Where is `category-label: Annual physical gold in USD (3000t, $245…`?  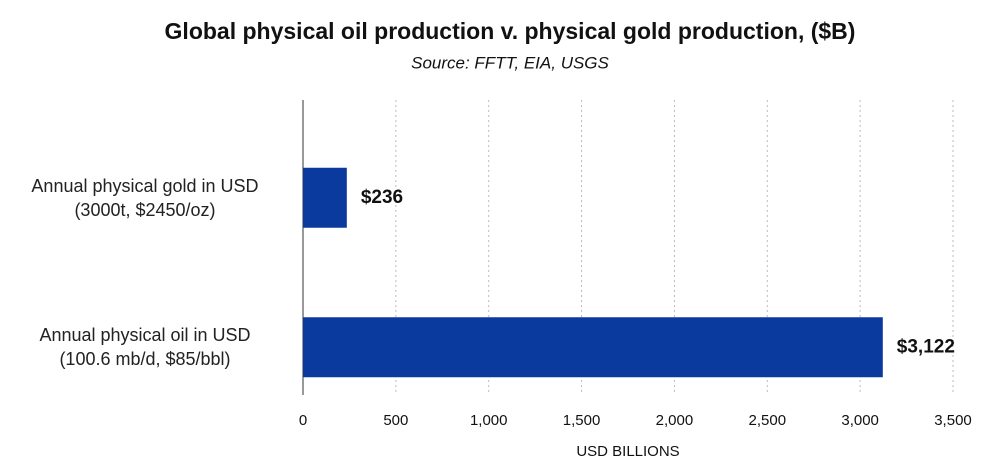 category-label: Annual physical gold in USD (3000t, $245… is located at coordinates (145, 197).